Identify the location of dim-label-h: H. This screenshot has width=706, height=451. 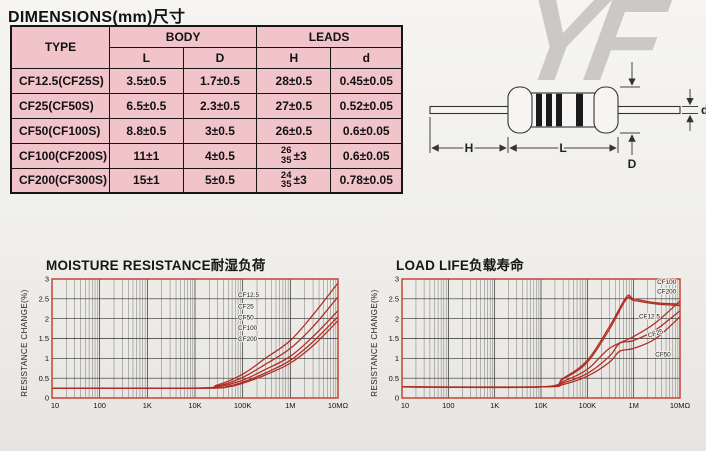
(469, 148).